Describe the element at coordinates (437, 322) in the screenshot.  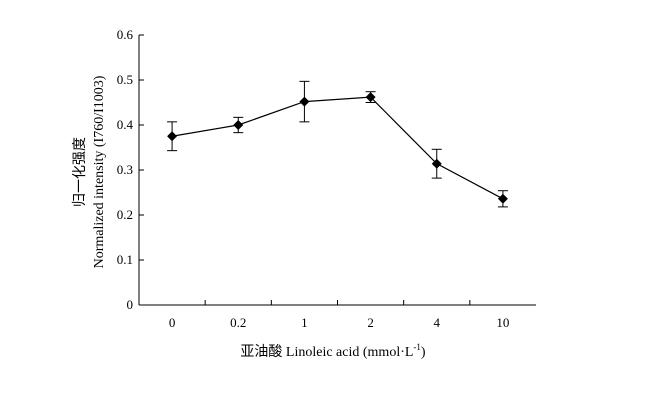
I see `x-tick-label: 4` at that location.